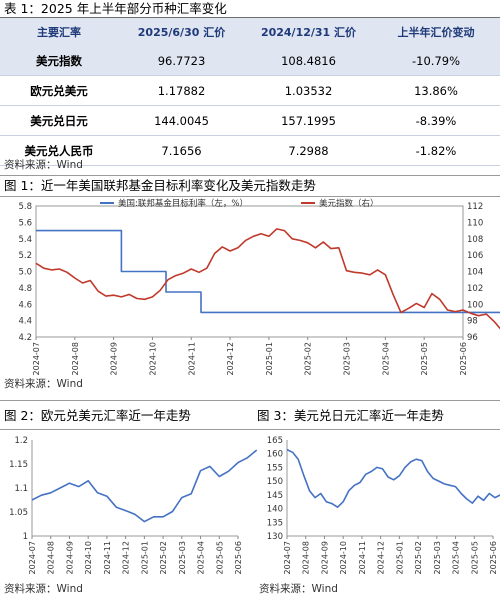  Describe the element at coordinates (59, 120) in the screenshot. I see `table-row-label: 美元兑日元` at that location.